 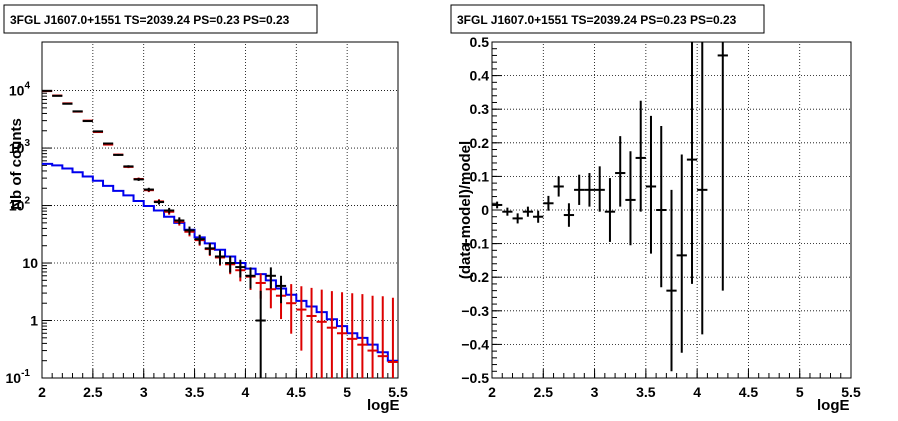 What do you see at coordinates (42, 392) in the screenshot?
I see `left-x-tick-label: 2` at bounding box center [42, 392].